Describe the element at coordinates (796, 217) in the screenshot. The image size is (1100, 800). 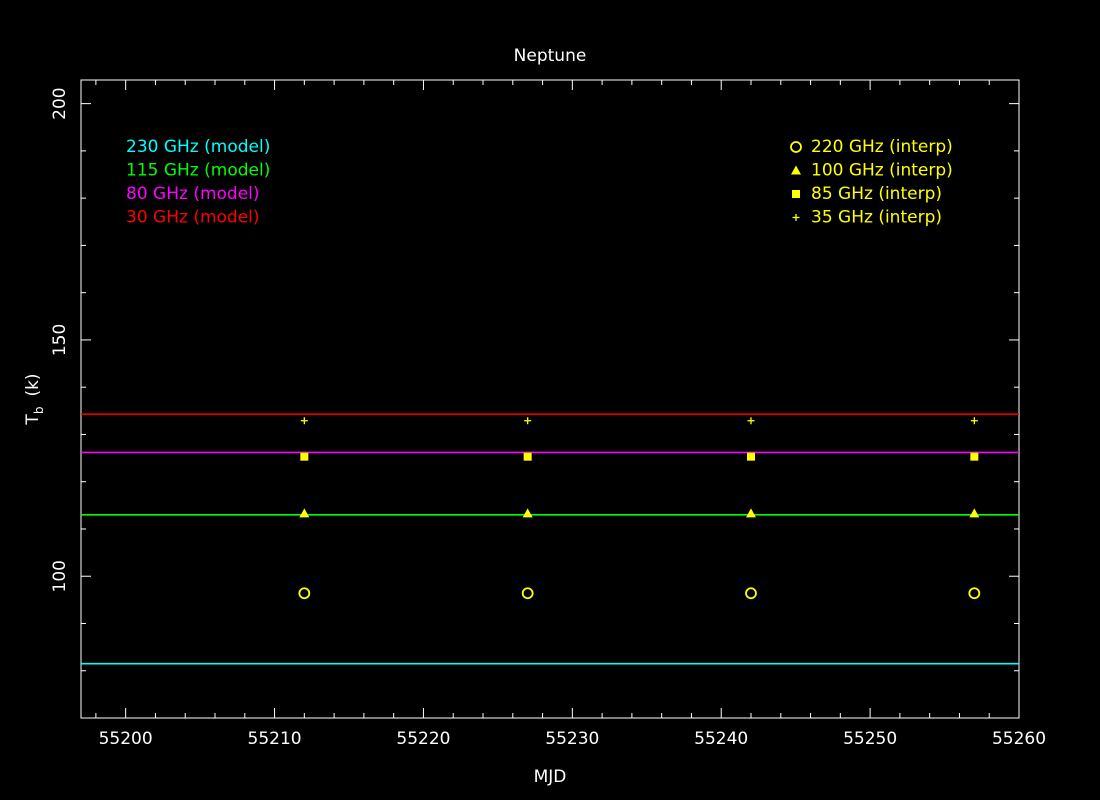
I see `legend-marker-plus` at that location.